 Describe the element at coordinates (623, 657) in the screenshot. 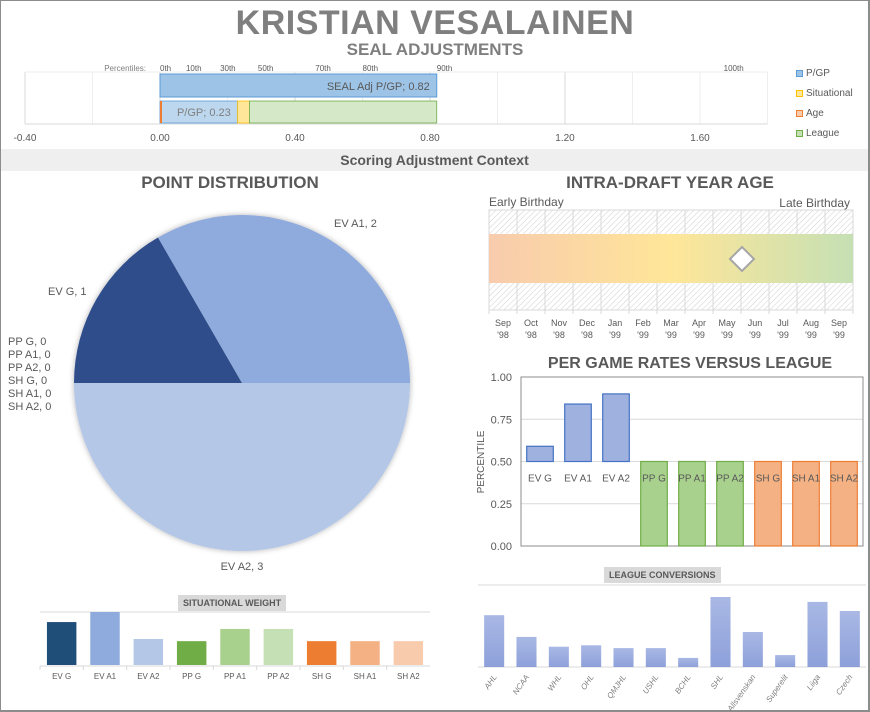

I see `bar-qmjhl` at that location.